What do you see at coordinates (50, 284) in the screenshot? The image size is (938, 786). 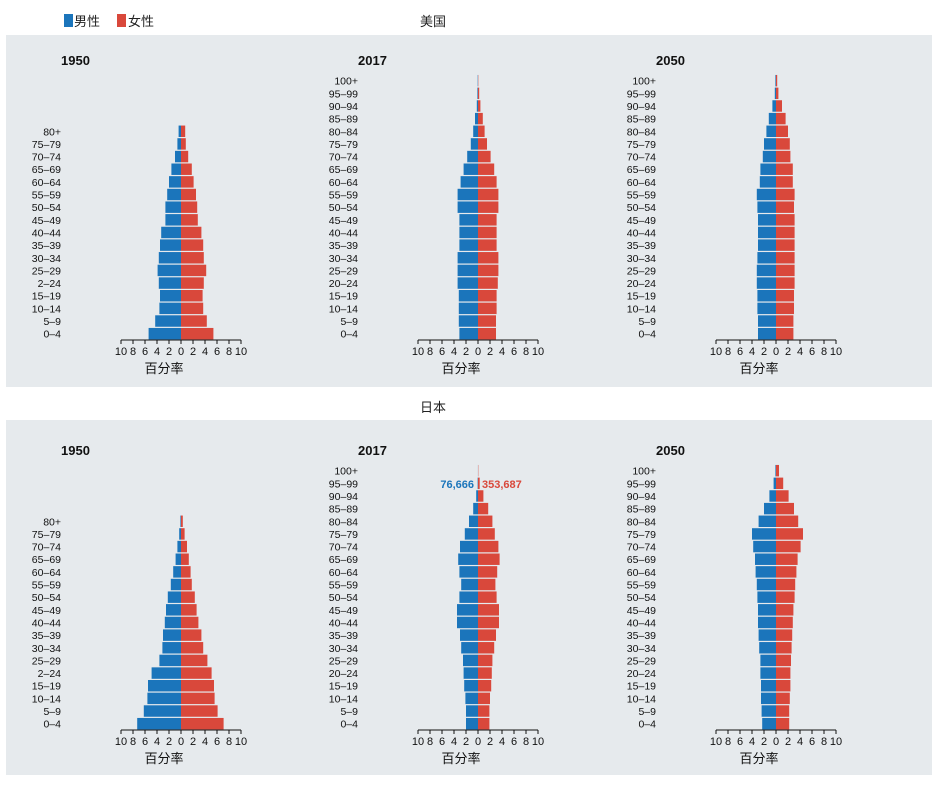 I see `age-group-label: 2–24` at bounding box center [50, 284].